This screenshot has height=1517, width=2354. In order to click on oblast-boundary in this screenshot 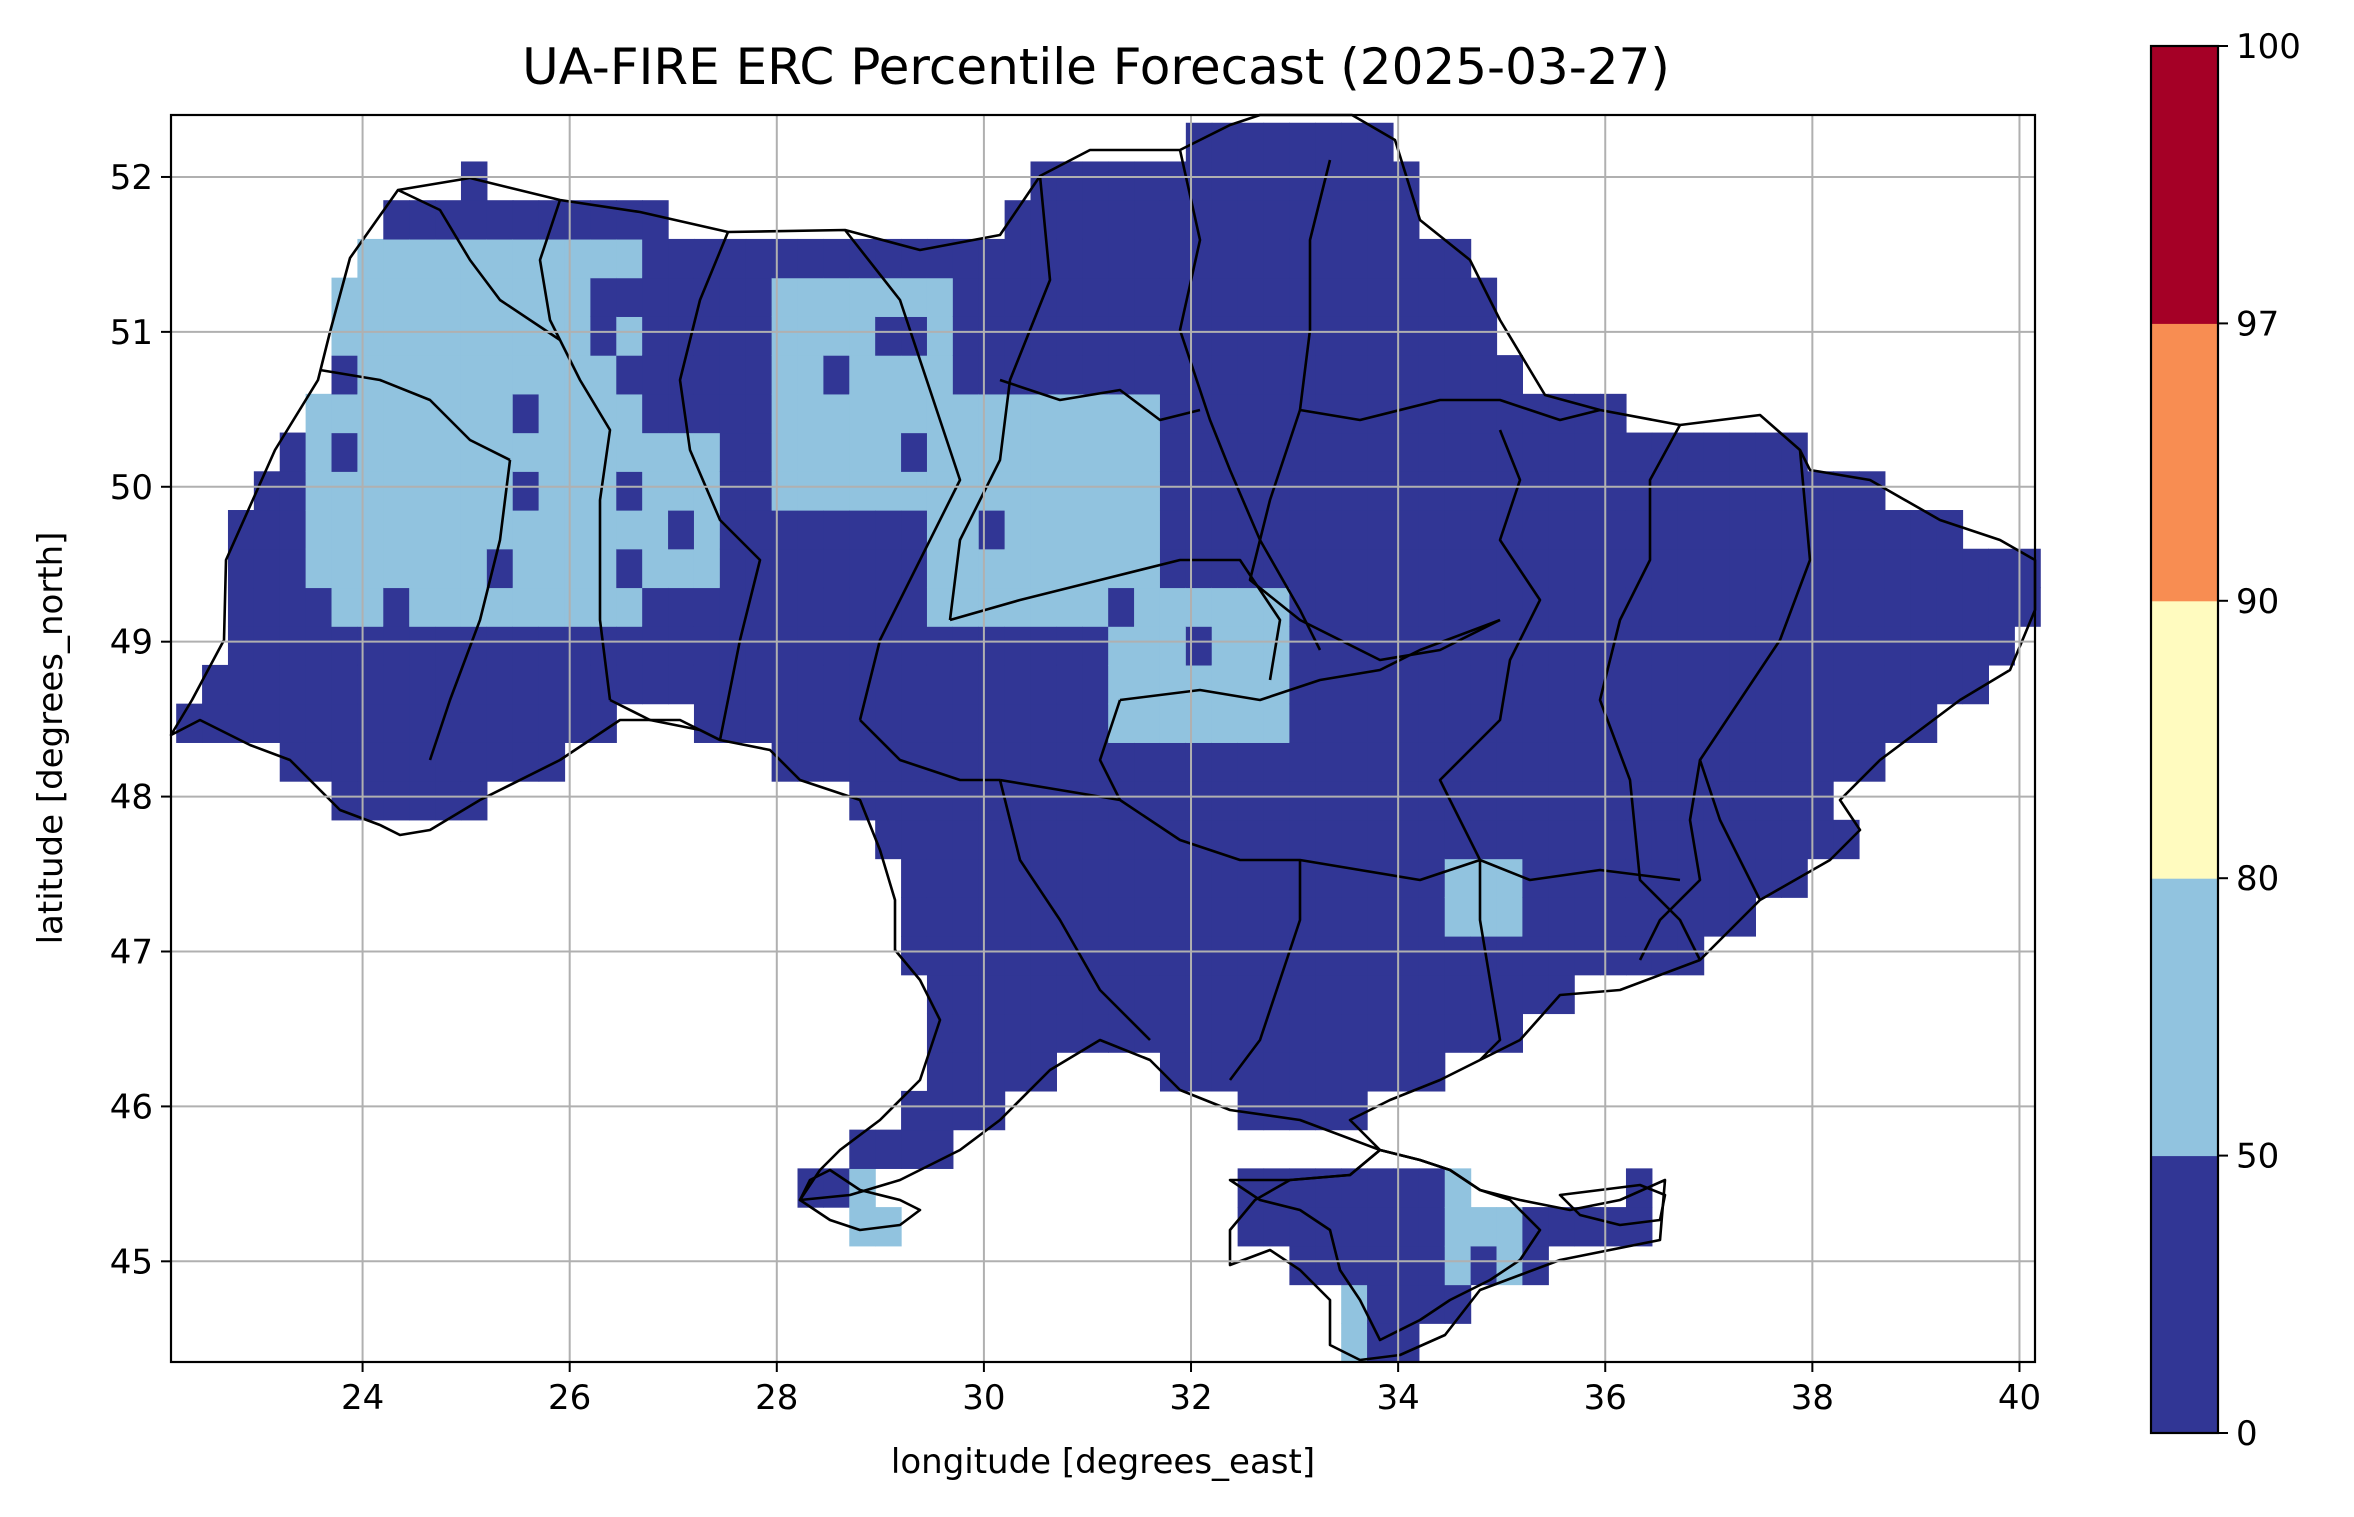, I will do `click(1755, 675)`.